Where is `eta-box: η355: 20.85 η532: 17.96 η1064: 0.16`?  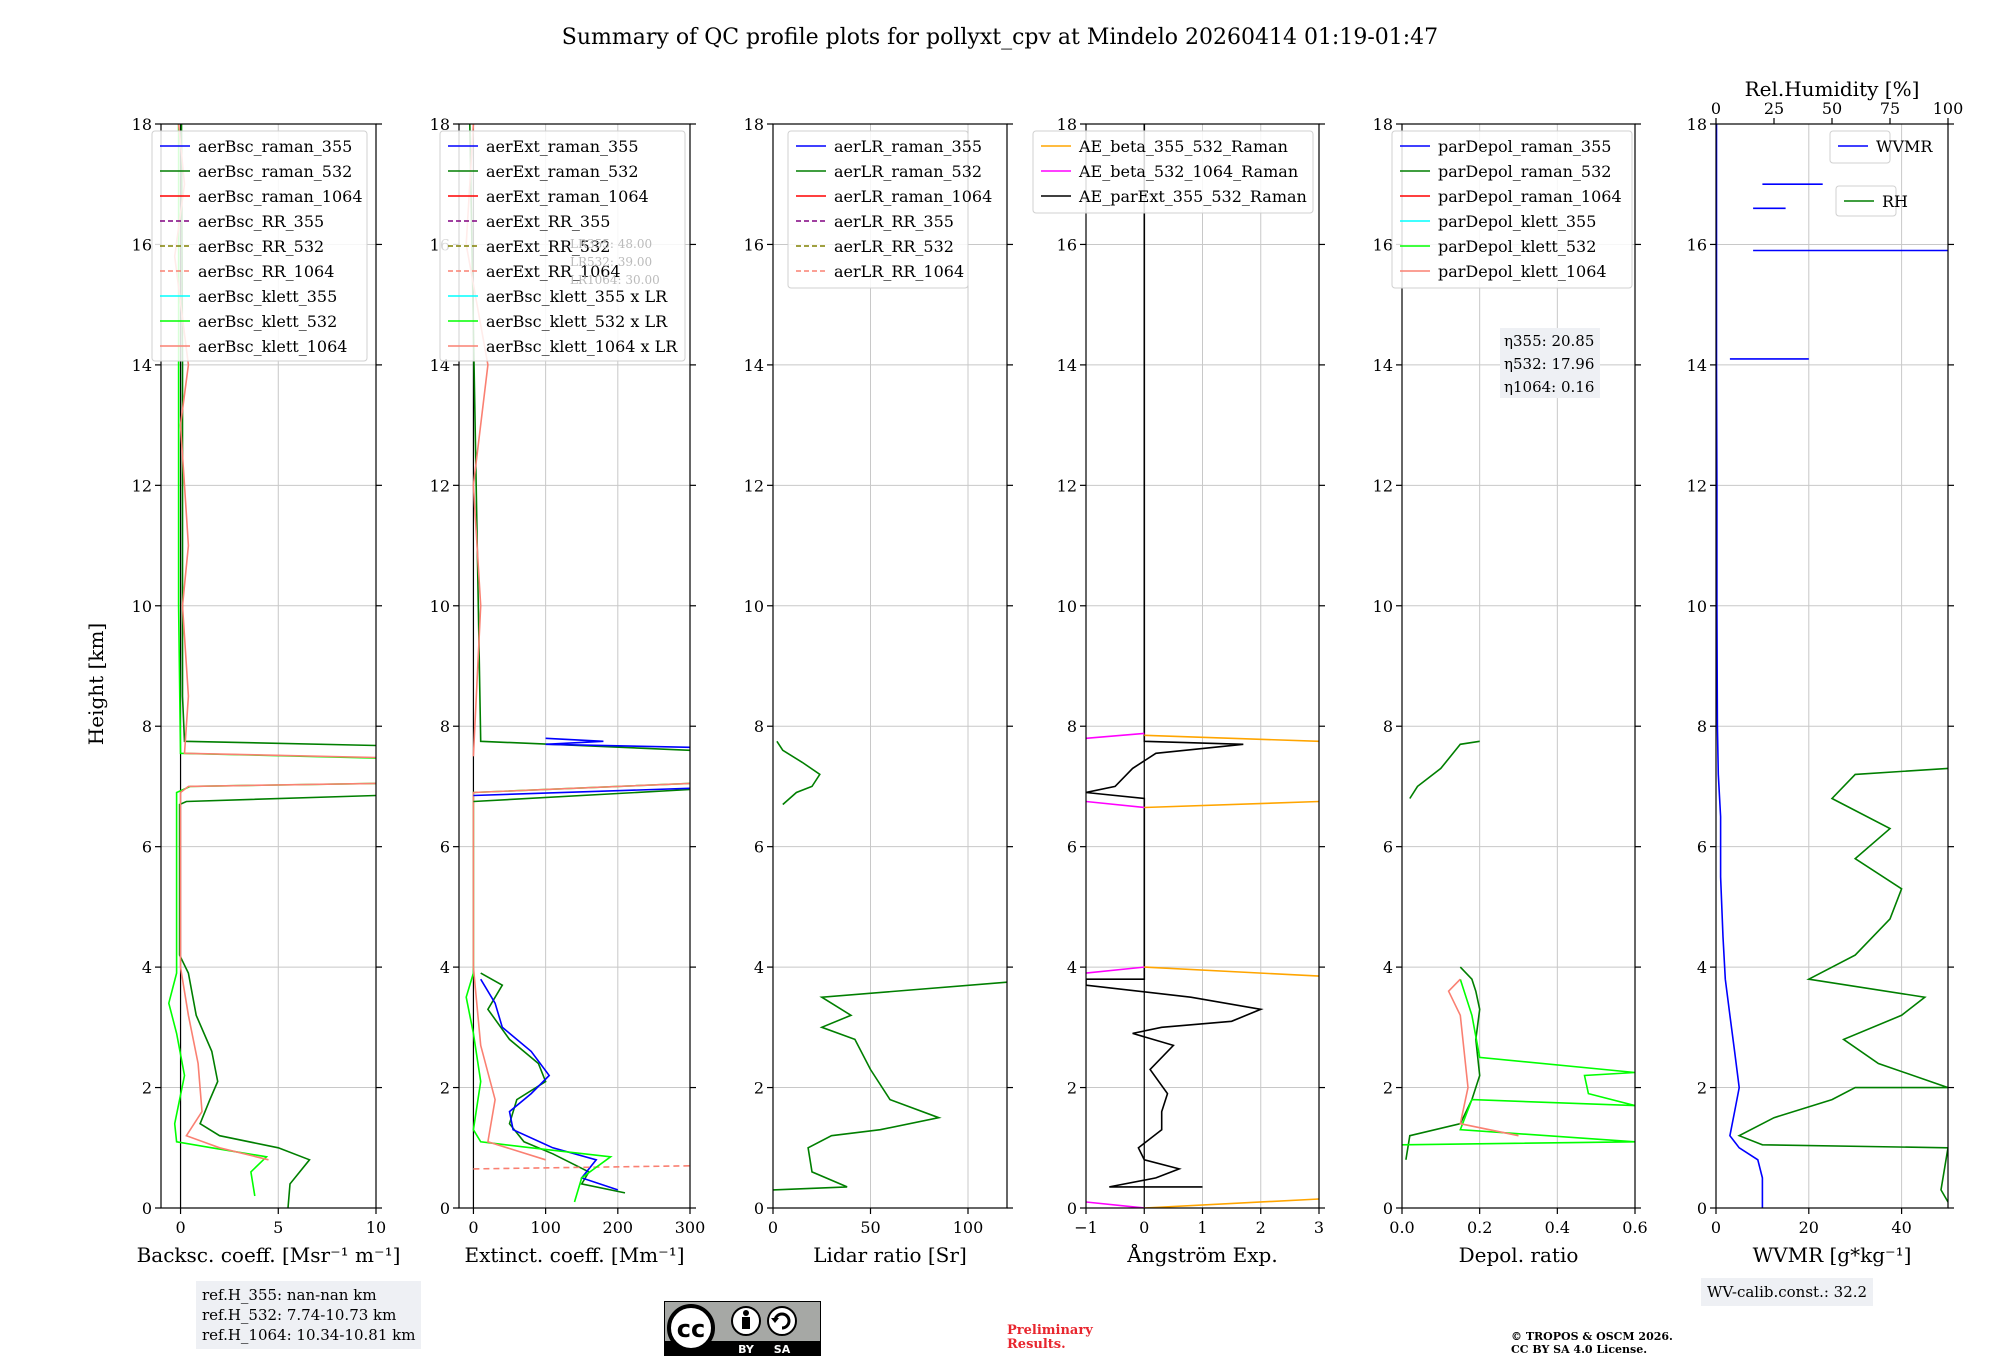 eta-box: η355: 20.85 η532: 17.96 η1064: 0.16 is located at coordinates (1550, 363).